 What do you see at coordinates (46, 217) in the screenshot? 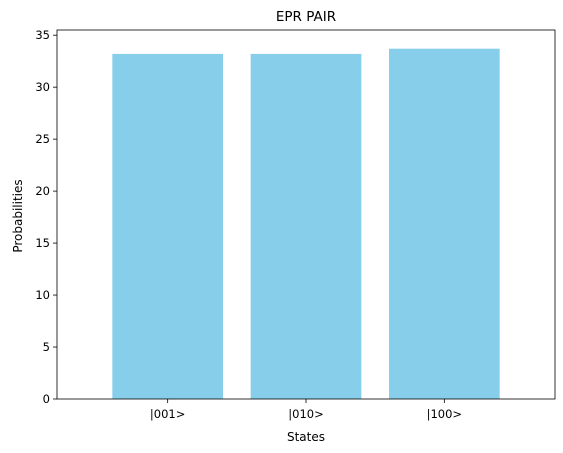
I see `y-ticks-group: 0 5 10 15 20 25 30 35` at bounding box center [46, 217].